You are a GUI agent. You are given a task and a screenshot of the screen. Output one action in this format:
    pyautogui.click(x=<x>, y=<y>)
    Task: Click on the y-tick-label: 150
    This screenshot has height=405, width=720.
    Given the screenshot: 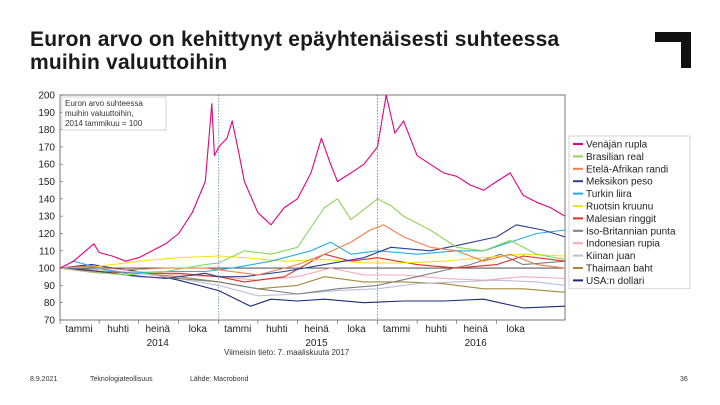 What is the action you would take?
    pyautogui.click(x=46, y=182)
    